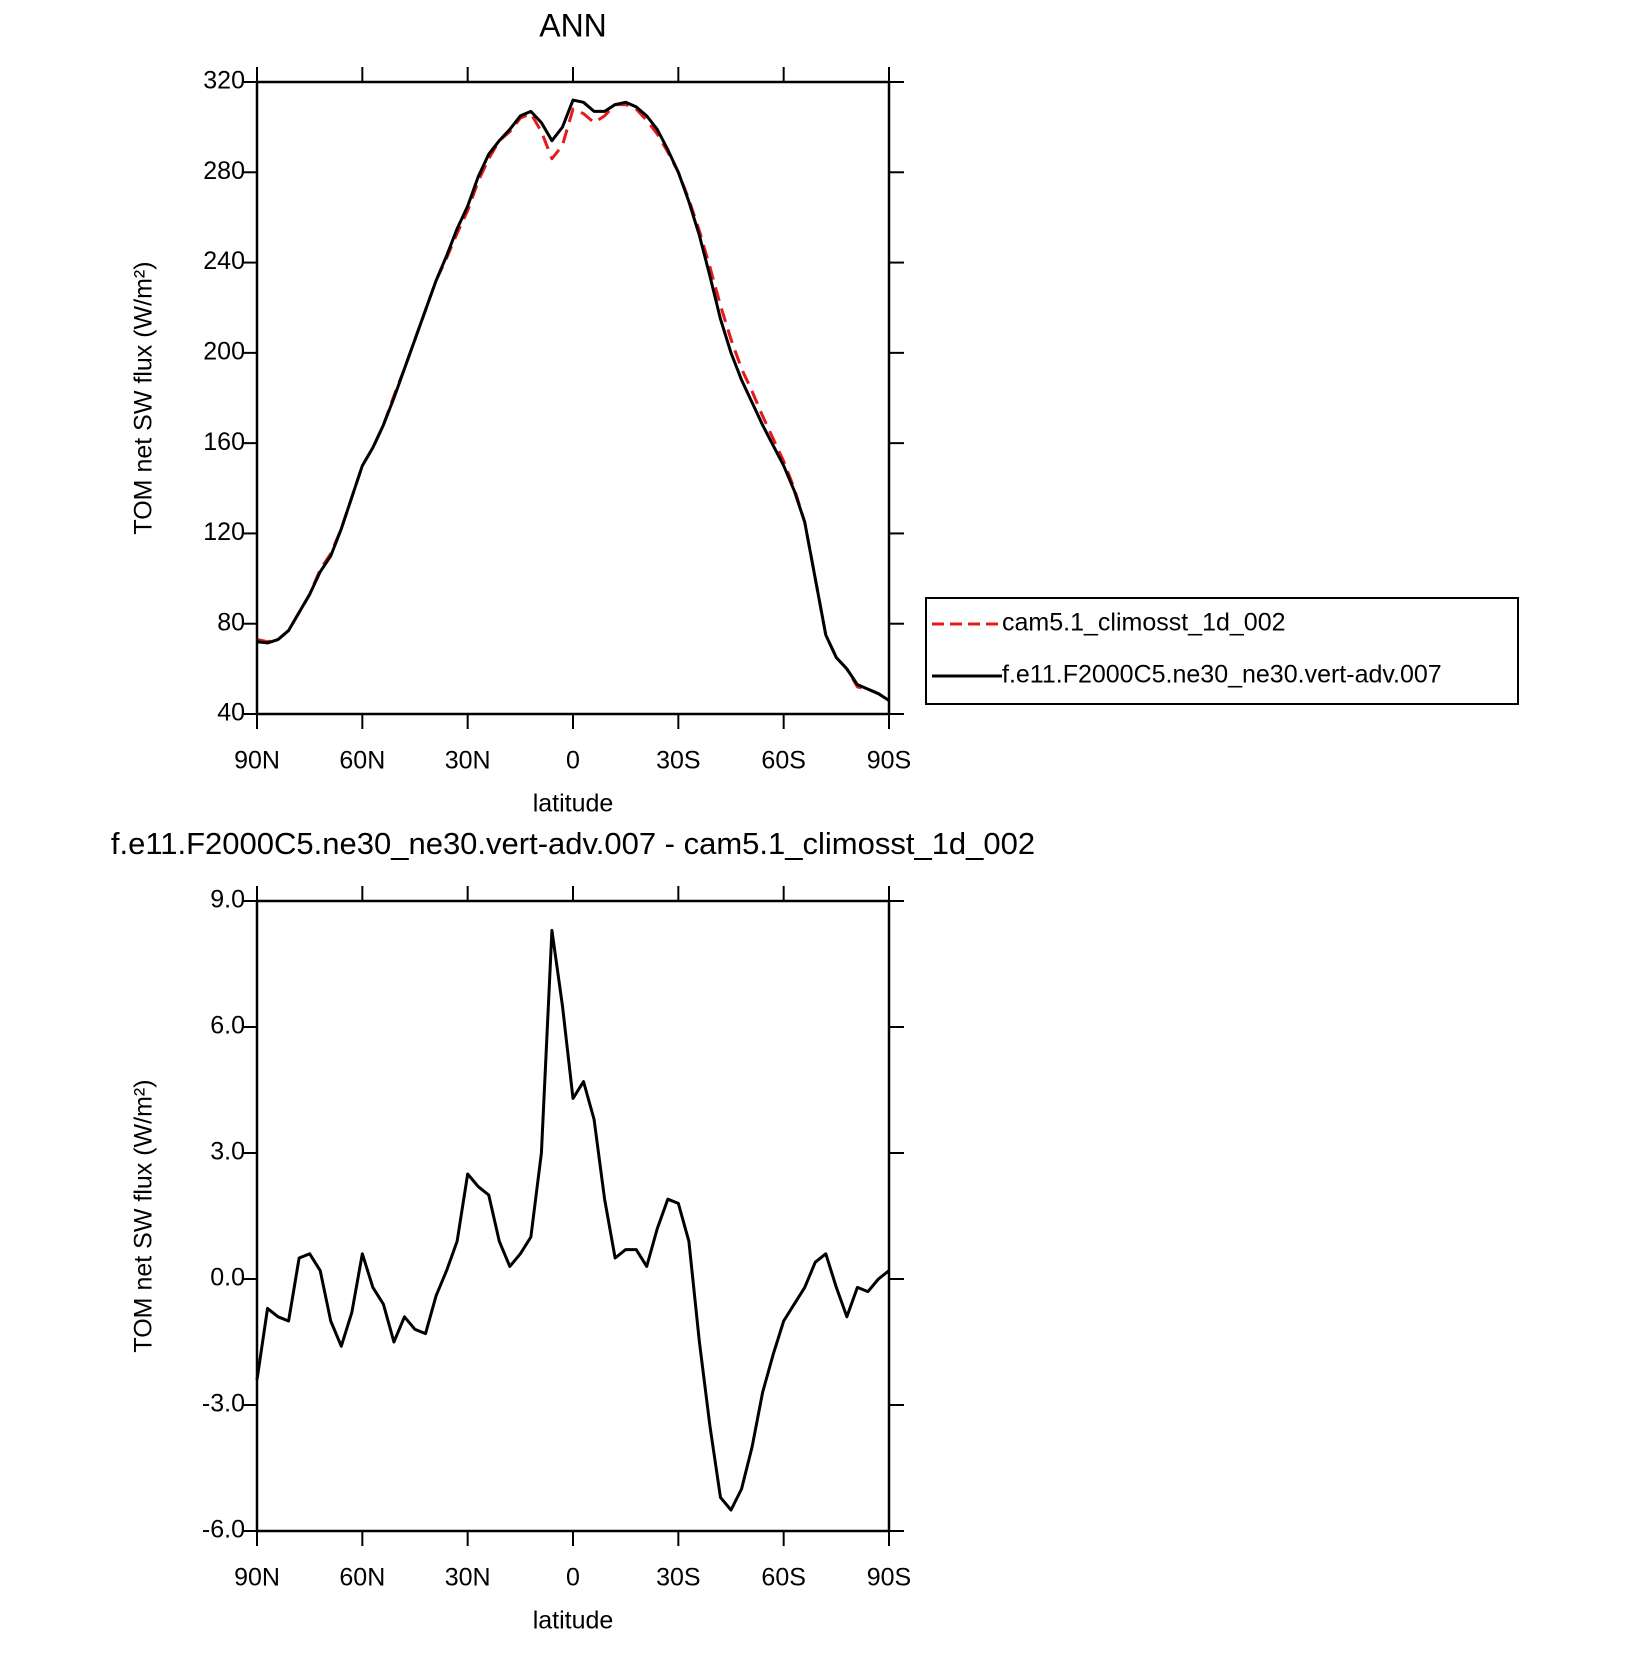 The height and width of the screenshot is (1663, 1638). What do you see at coordinates (224, 442) in the screenshot?
I see `y-tick-label: 160` at bounding box center [224, 442].